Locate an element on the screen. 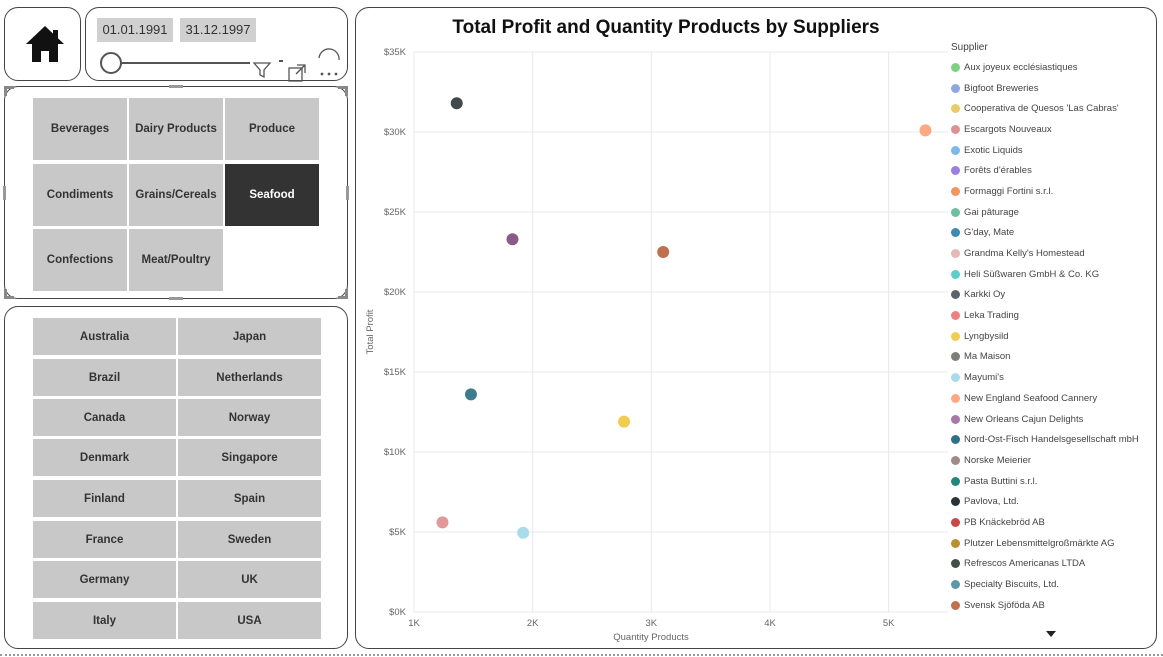  country-canada: Canada is located at coordinates (104, 417).